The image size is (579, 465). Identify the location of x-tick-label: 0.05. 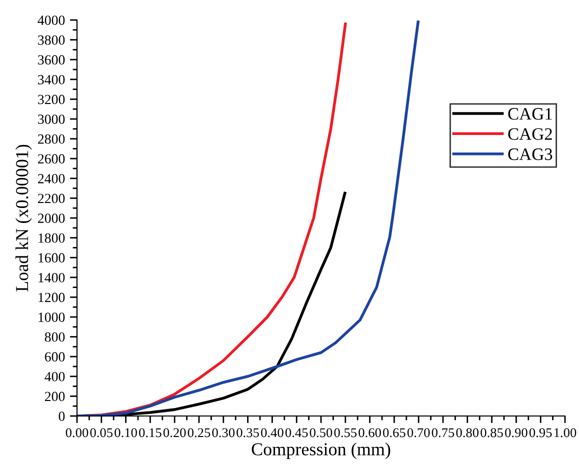
(101, 433).